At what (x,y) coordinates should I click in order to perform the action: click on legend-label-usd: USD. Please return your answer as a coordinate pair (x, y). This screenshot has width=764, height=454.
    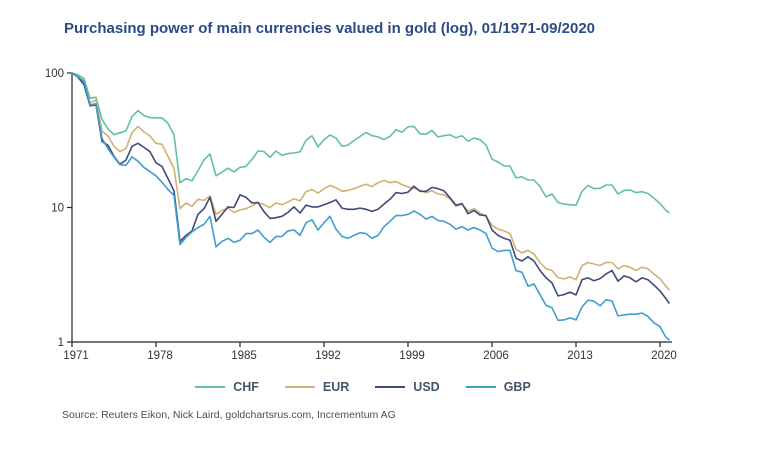
    Looking at the image, I should click on (426, 387).